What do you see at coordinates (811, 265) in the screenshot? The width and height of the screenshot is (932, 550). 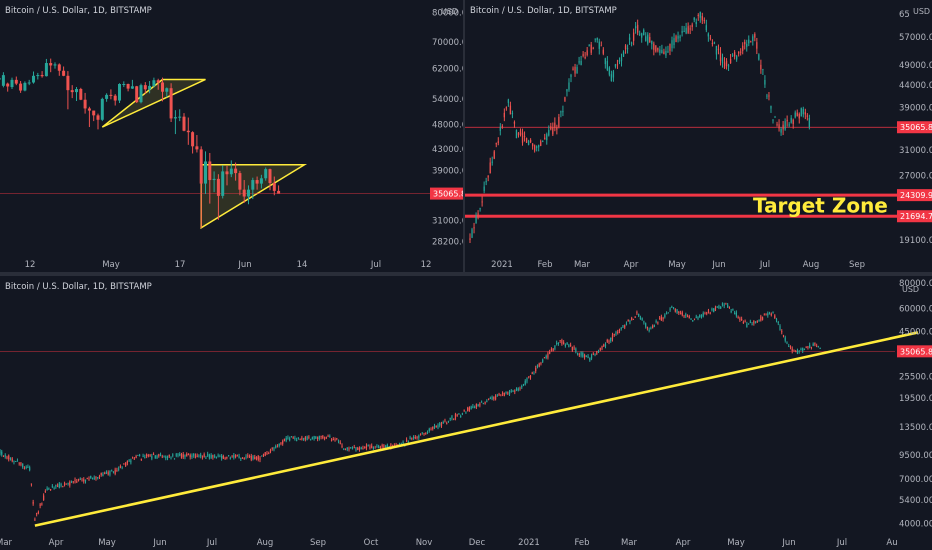 I see `x-tick-label: Aug` at bounding box center [811, 265].